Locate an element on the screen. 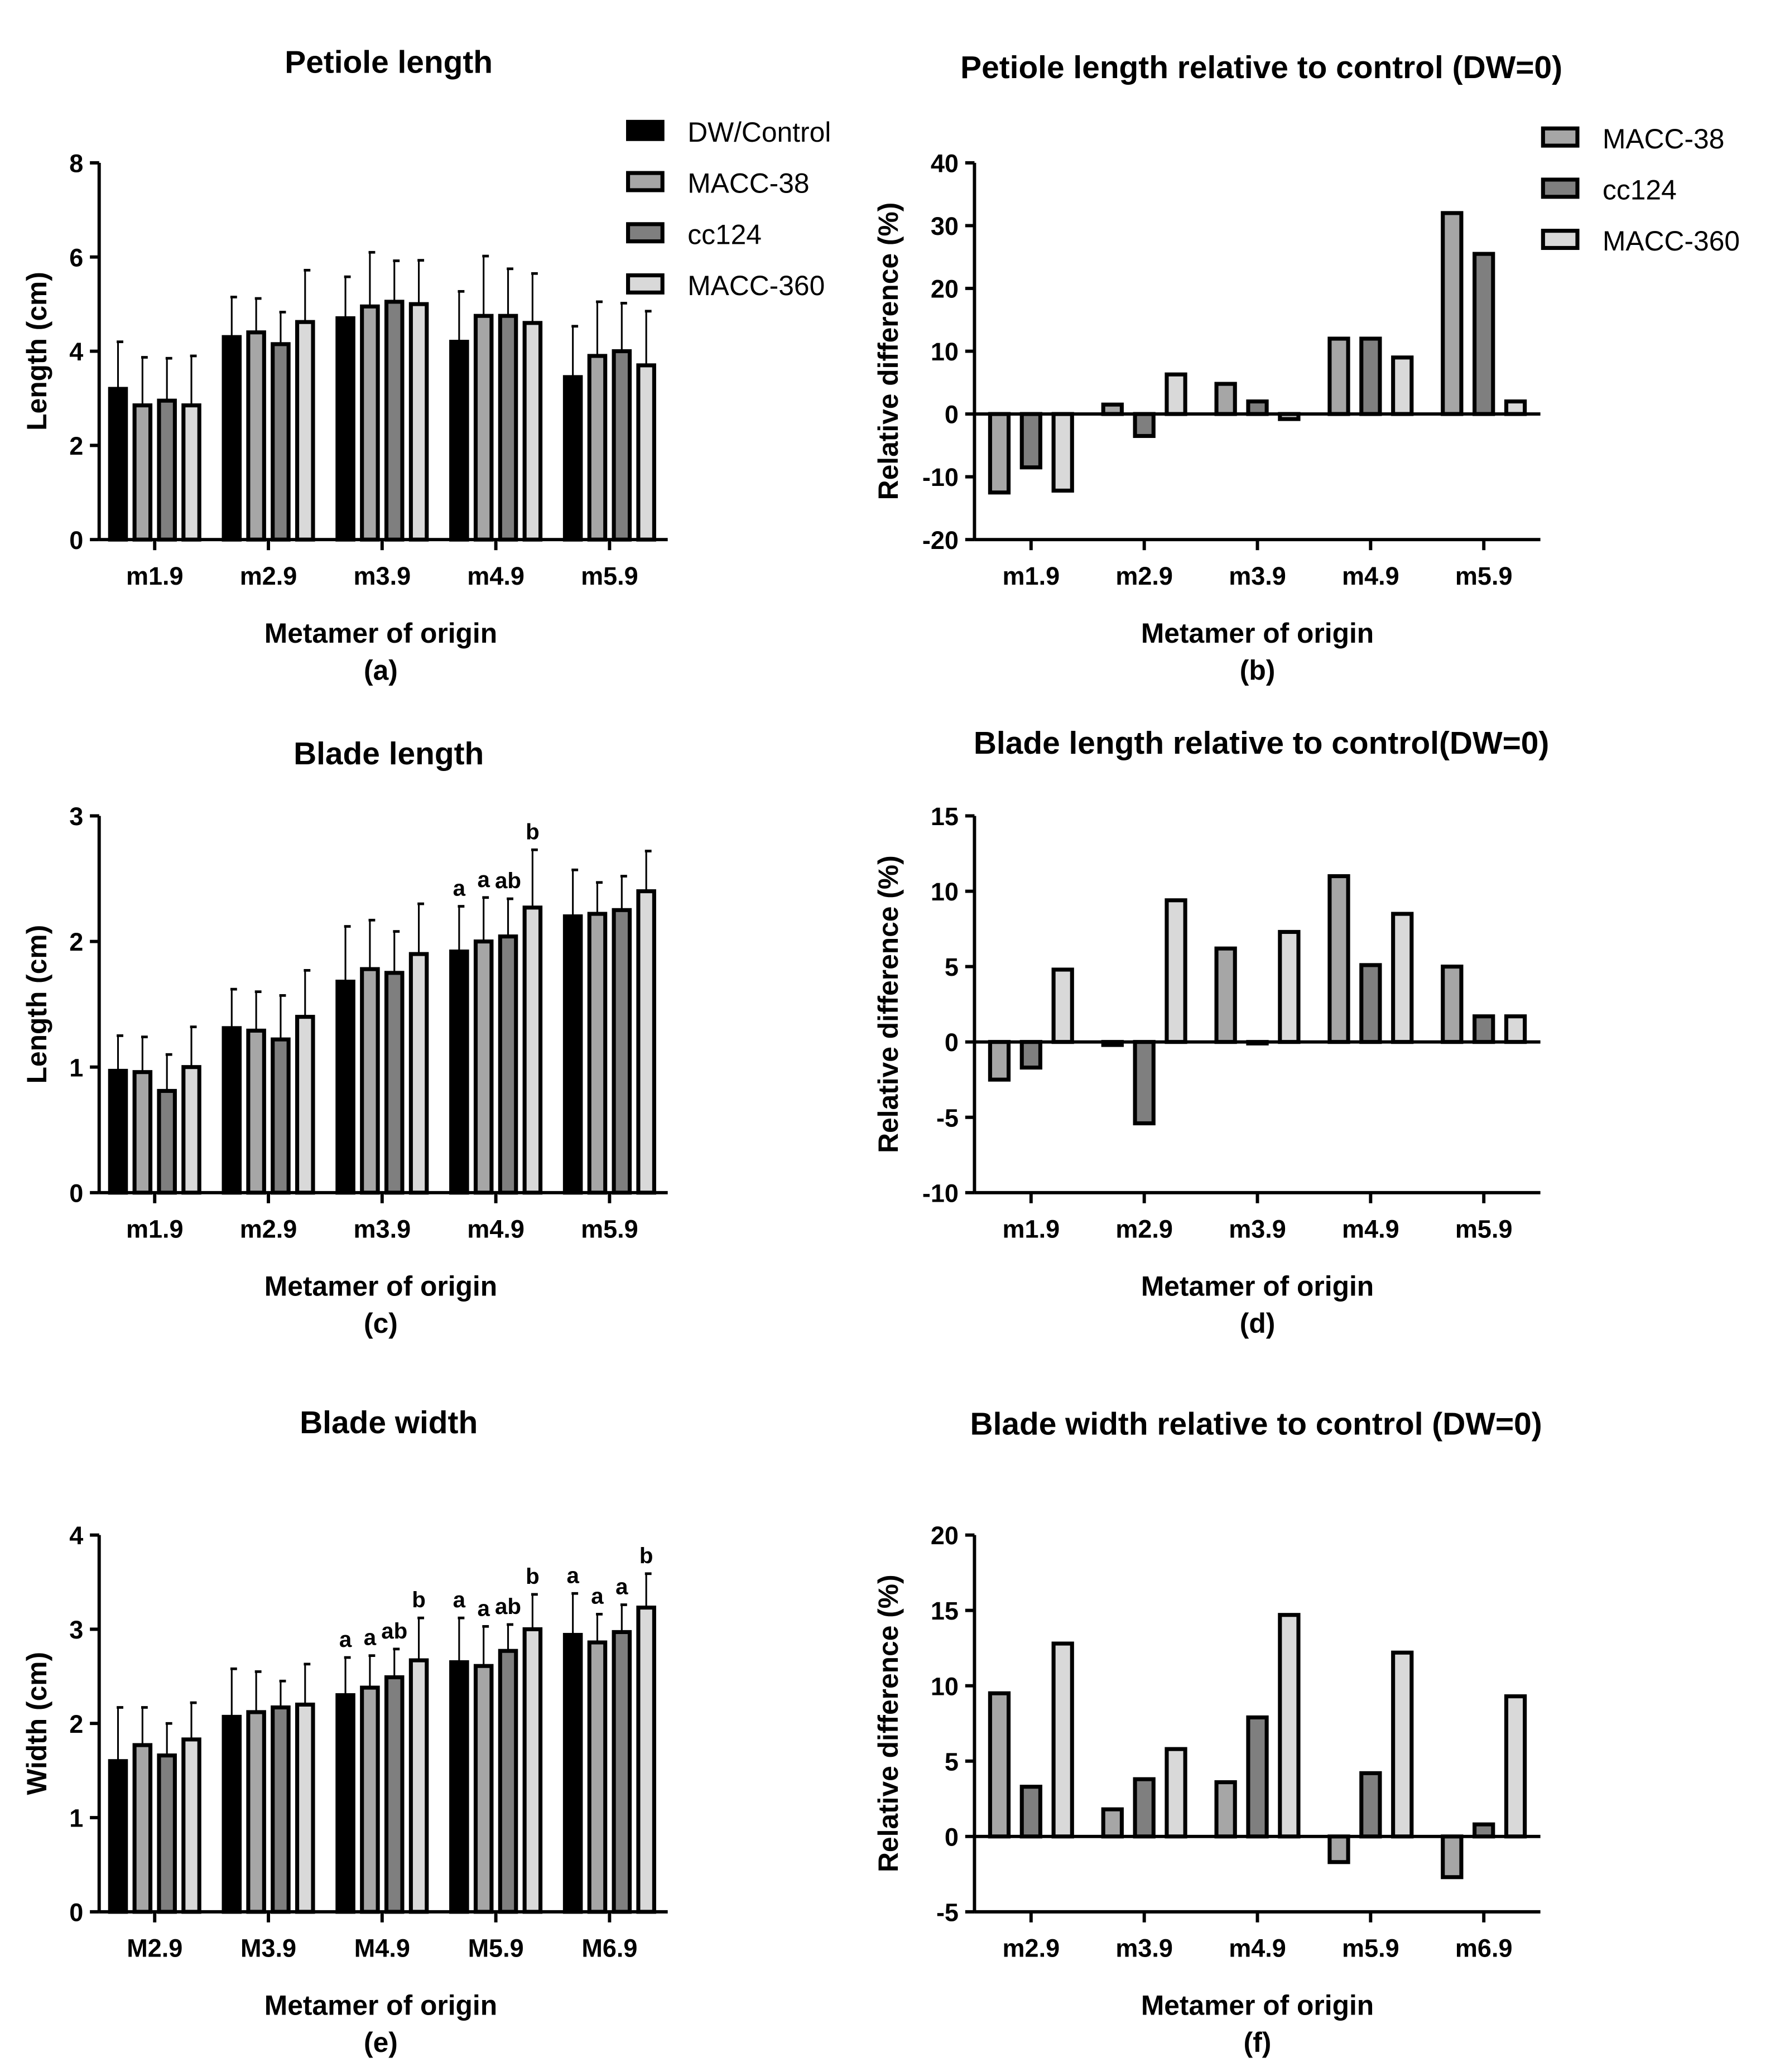 This screenshot has width=1785, height=2072. y-tick-label: 15 is located at coordinates (945, 1611).